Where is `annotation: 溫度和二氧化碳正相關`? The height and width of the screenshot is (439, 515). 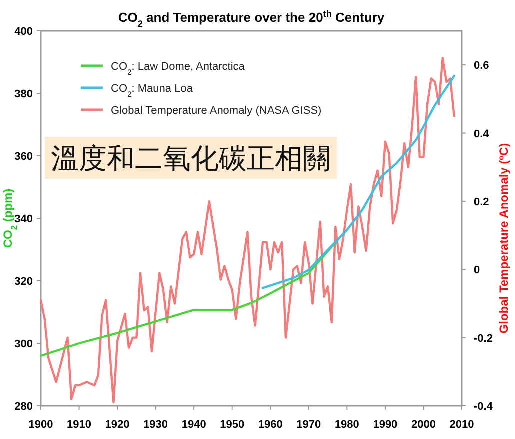 annotation: 溫度和二氧化碳正相關 is located at coordinates (191, 158).